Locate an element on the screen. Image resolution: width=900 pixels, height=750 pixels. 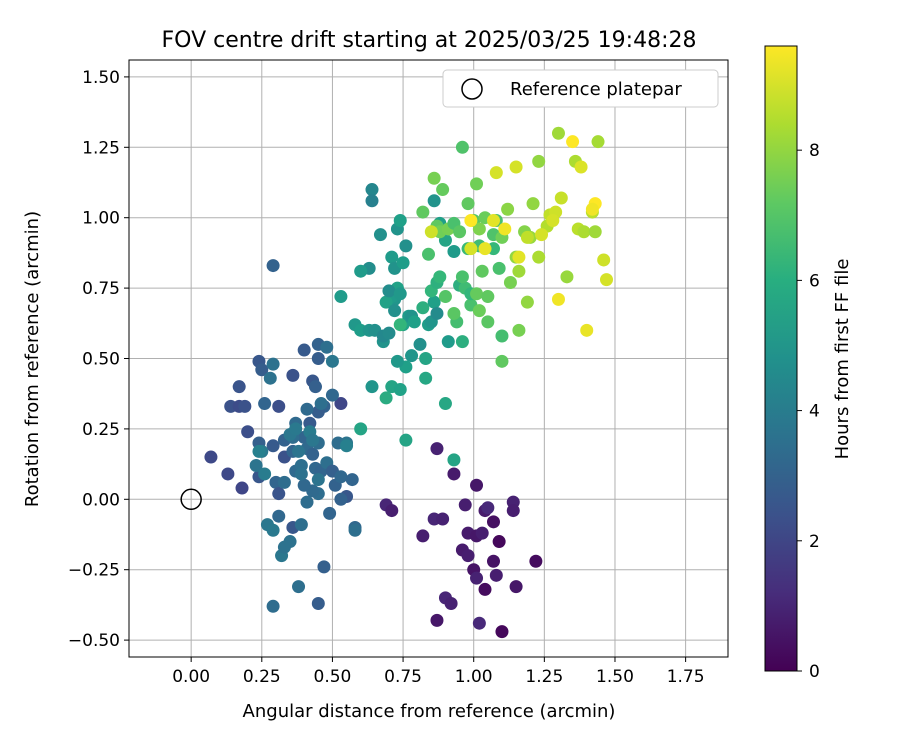
colorbar-tick-label: 8 is located at coordinates (814, 151).